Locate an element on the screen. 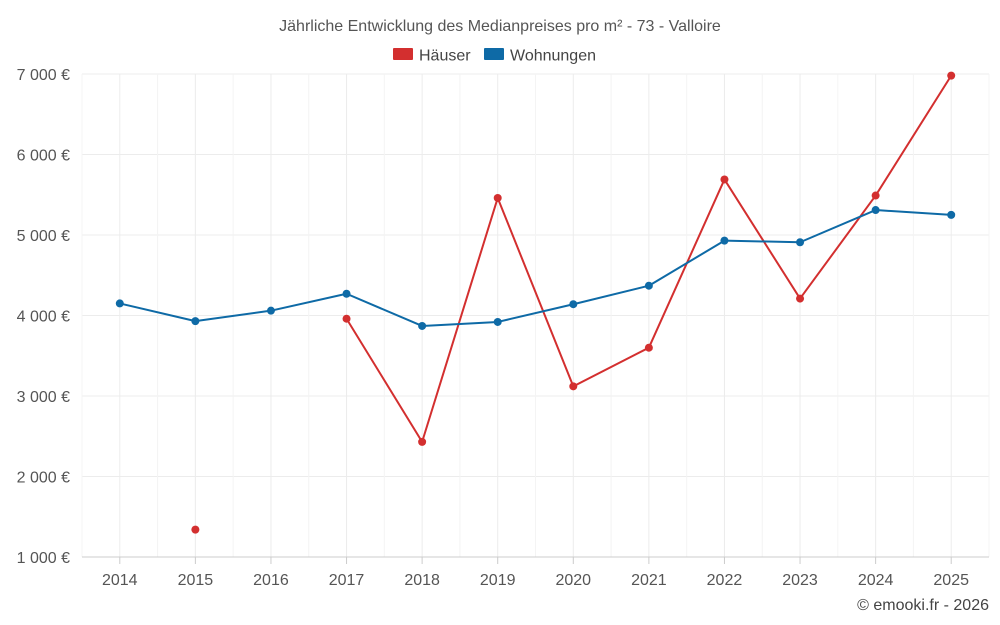 Image resolution: width=1000 pixels, height=625 pixels. y-tick-label: 2 000 € is located at coordinates (43, 478).